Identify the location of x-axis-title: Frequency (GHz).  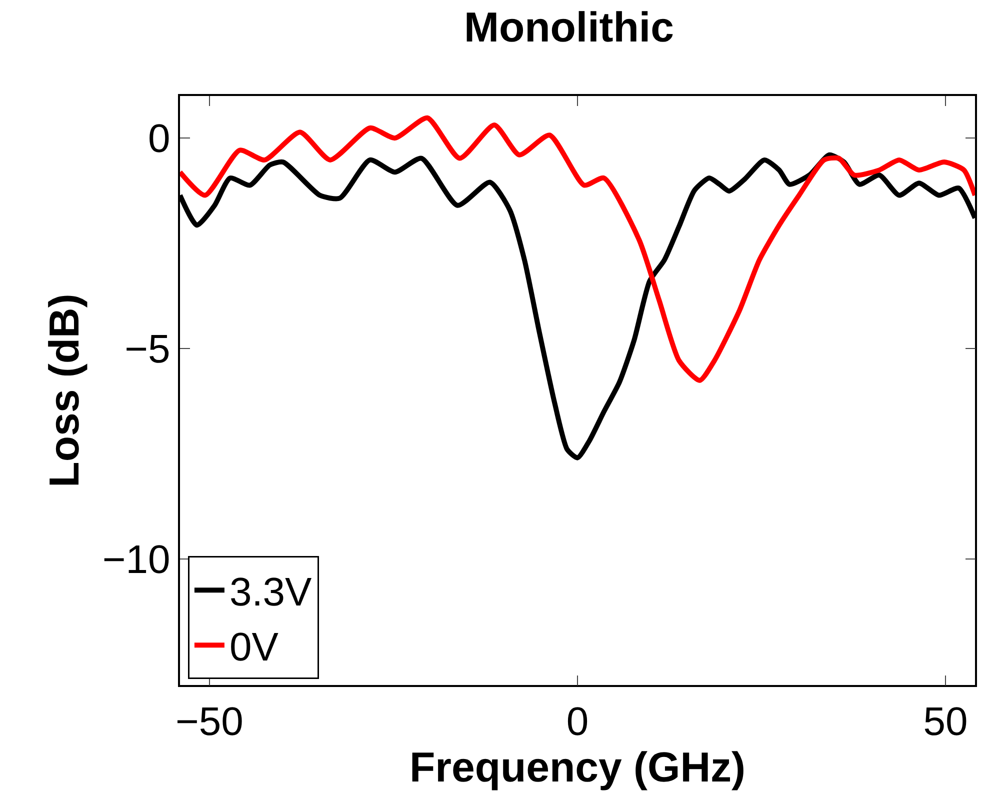
(577, 767).